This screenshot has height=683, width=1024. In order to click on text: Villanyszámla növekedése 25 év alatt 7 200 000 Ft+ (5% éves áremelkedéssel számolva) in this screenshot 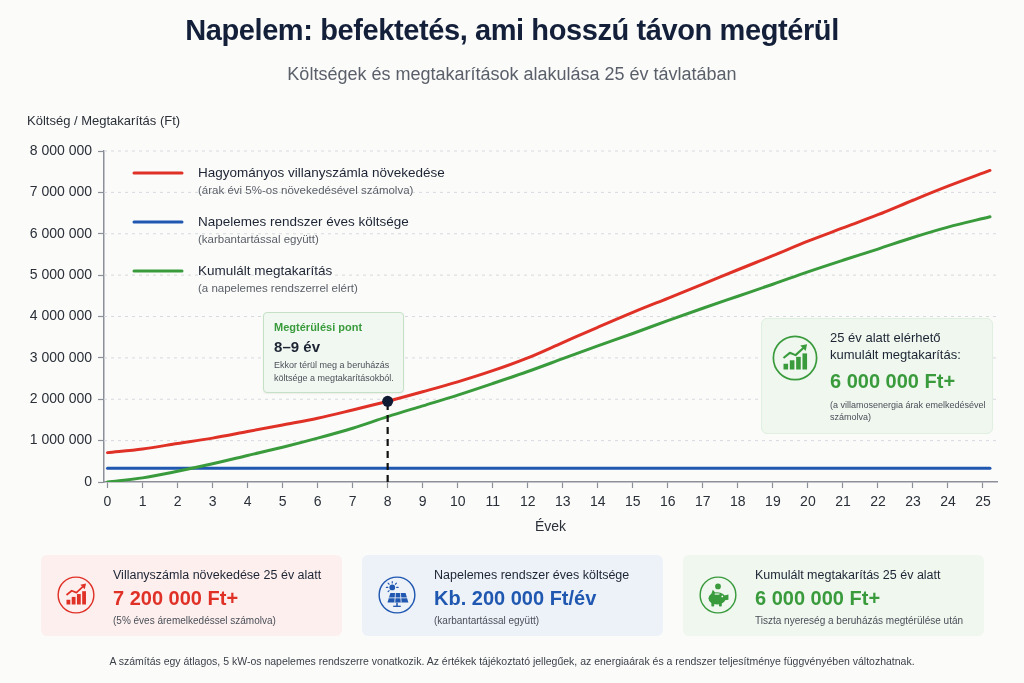, I will do `click(217, 597)`.